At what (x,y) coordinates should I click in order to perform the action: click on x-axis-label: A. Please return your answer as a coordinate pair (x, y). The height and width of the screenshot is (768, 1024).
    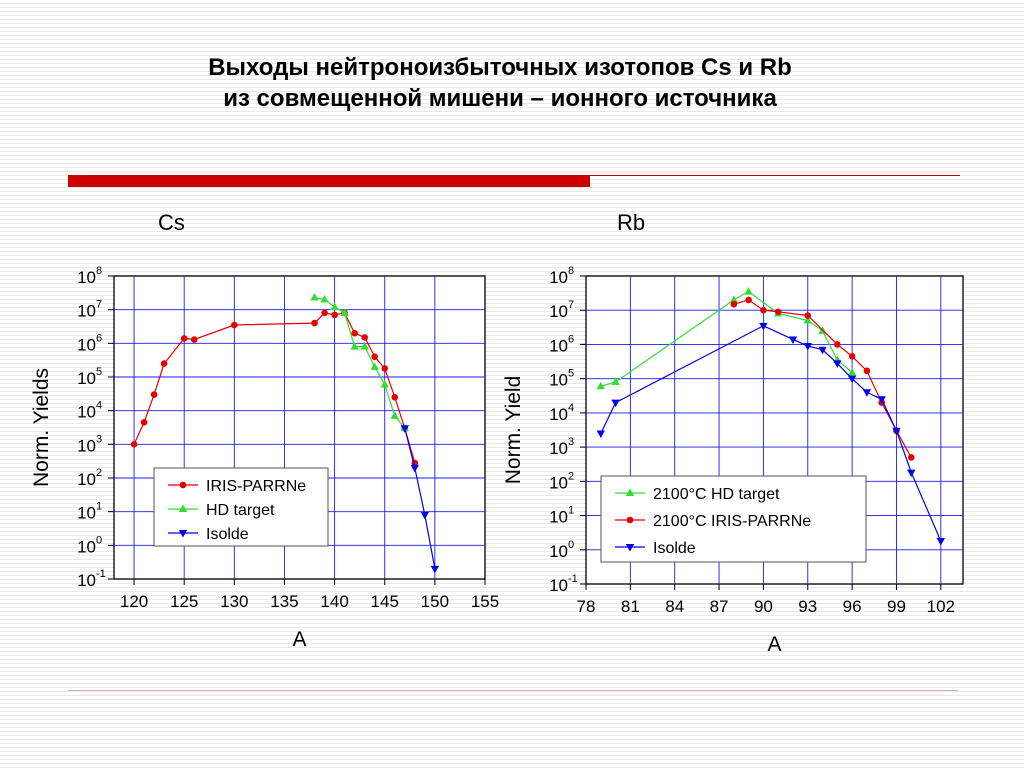
    Looking at the image, I should click on (299, 639).